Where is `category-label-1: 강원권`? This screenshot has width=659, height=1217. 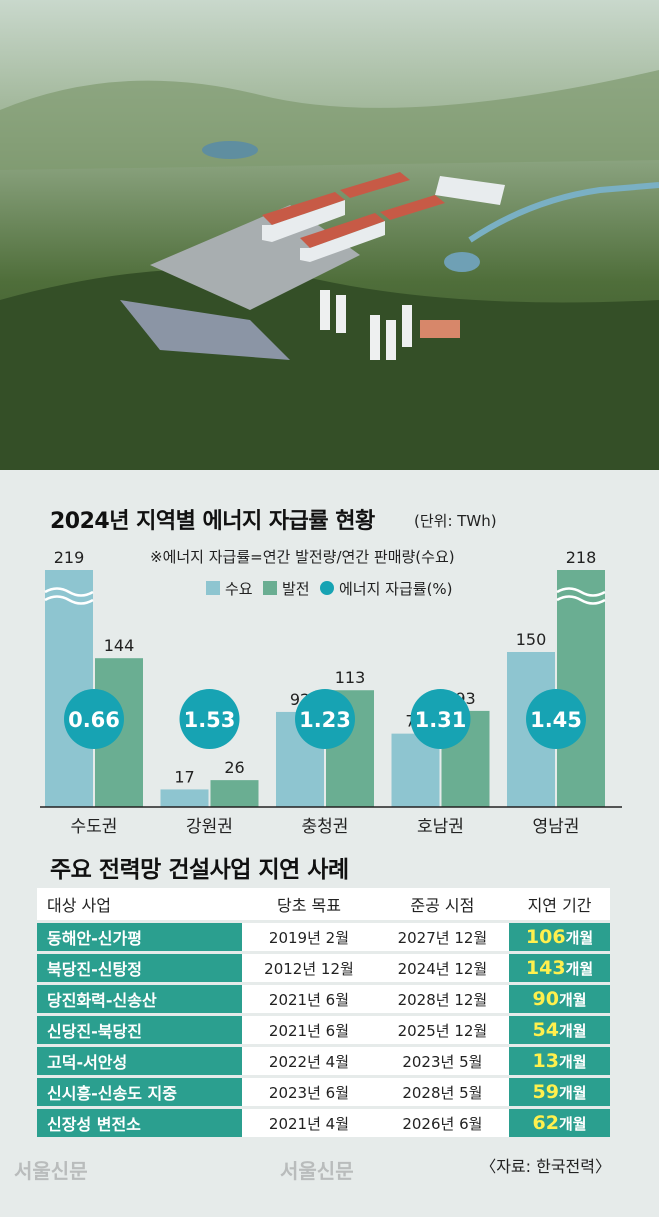
category-label-1: 강원권 is located at coordinates (209, 827).